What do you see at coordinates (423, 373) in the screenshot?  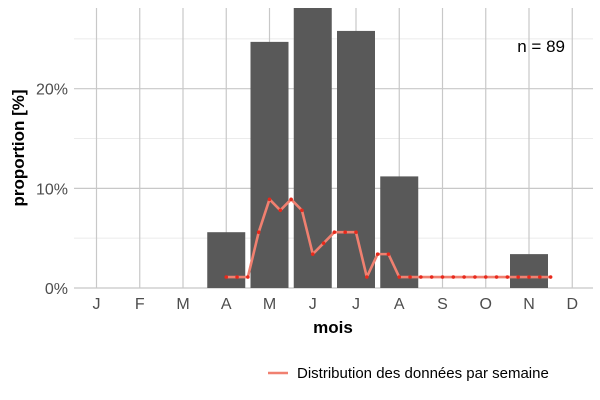 I see `legend-label: Distribution des données par semaine` at bounding box center [423, 373].